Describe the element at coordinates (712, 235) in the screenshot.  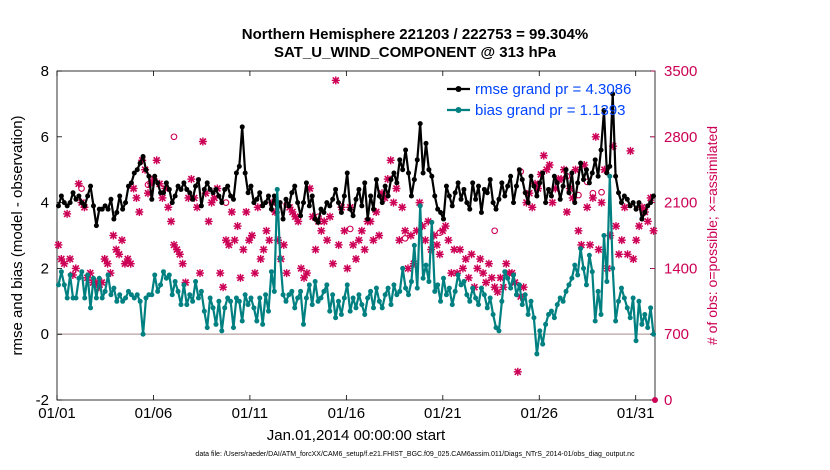
I see `y-axis-label-right: # of obs: o=possible; ×=assimilated` at that location.